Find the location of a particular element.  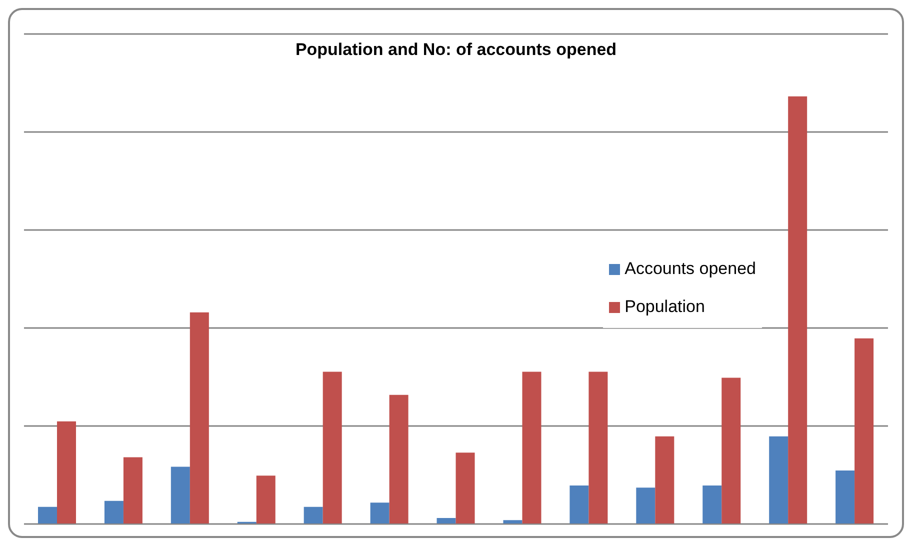

legend-label: Accounts opened is located at coordinates (690, 269).